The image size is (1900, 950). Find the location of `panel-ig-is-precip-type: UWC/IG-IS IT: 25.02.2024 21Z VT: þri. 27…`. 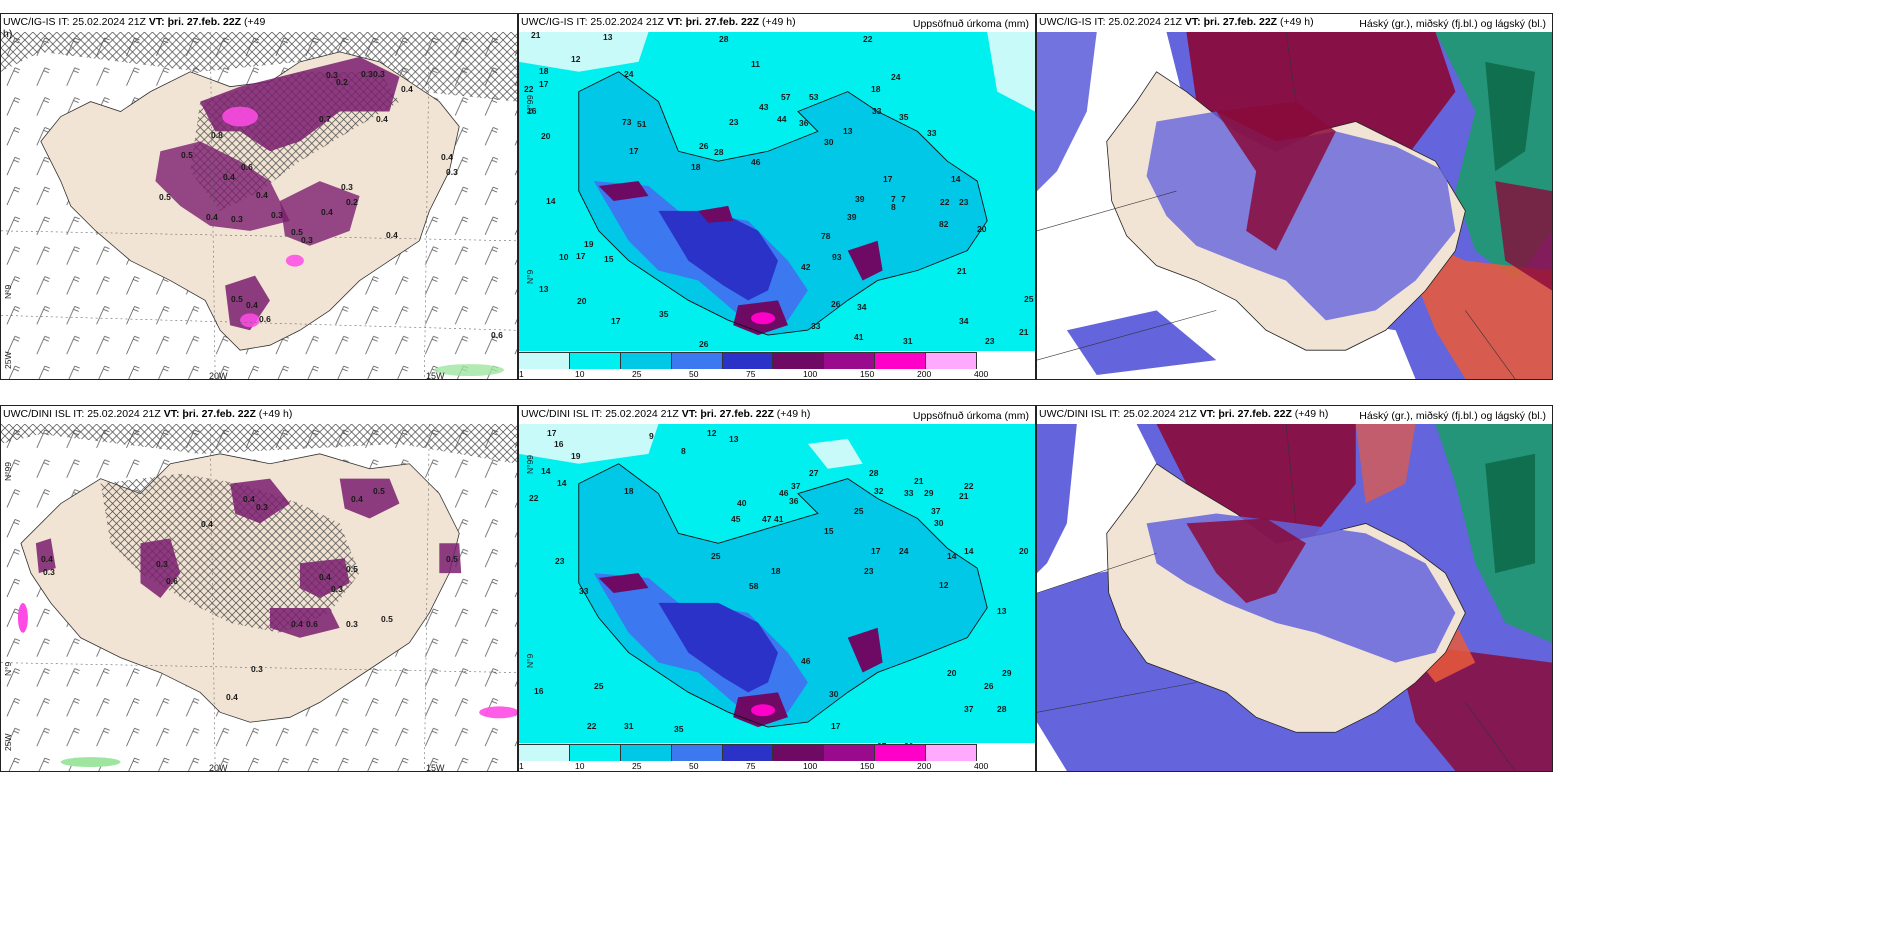

panel-ig-is-precip-type: UWC/IG-IS IT: 25.02.2024 21Z VT: þri. 27… is located at coordinates (259, 196).